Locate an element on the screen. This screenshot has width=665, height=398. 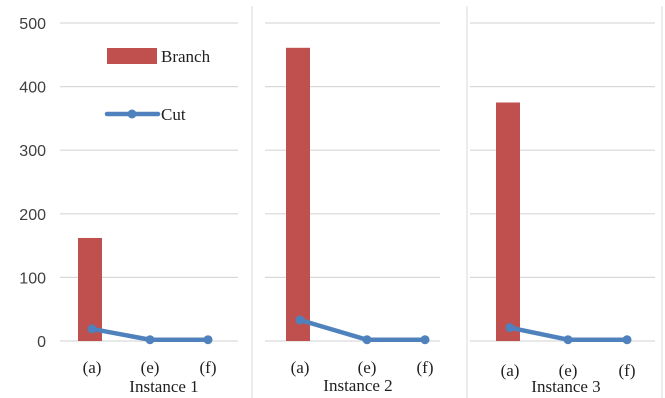
legend-branch-label: Branch is located at coordinates (186, 56).